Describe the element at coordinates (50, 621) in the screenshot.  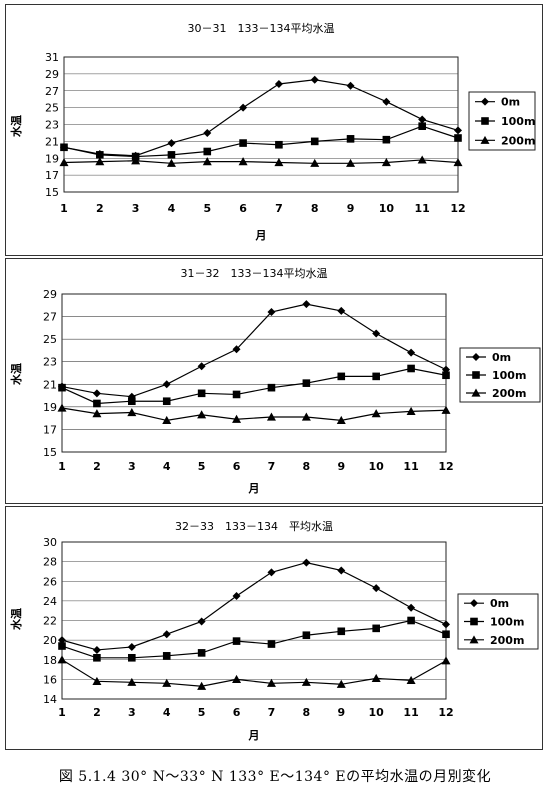
I see `y-tick-label: 22` at that location.